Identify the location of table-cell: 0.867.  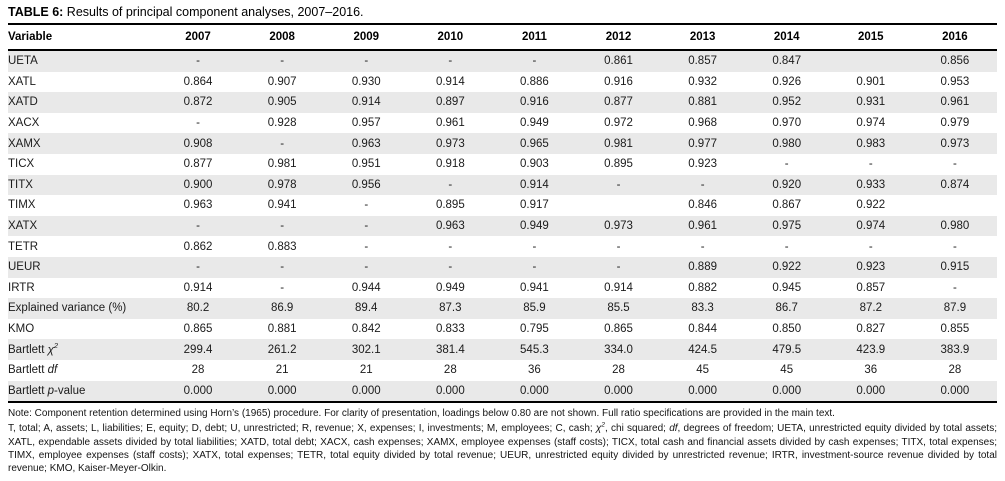
(787, 205).